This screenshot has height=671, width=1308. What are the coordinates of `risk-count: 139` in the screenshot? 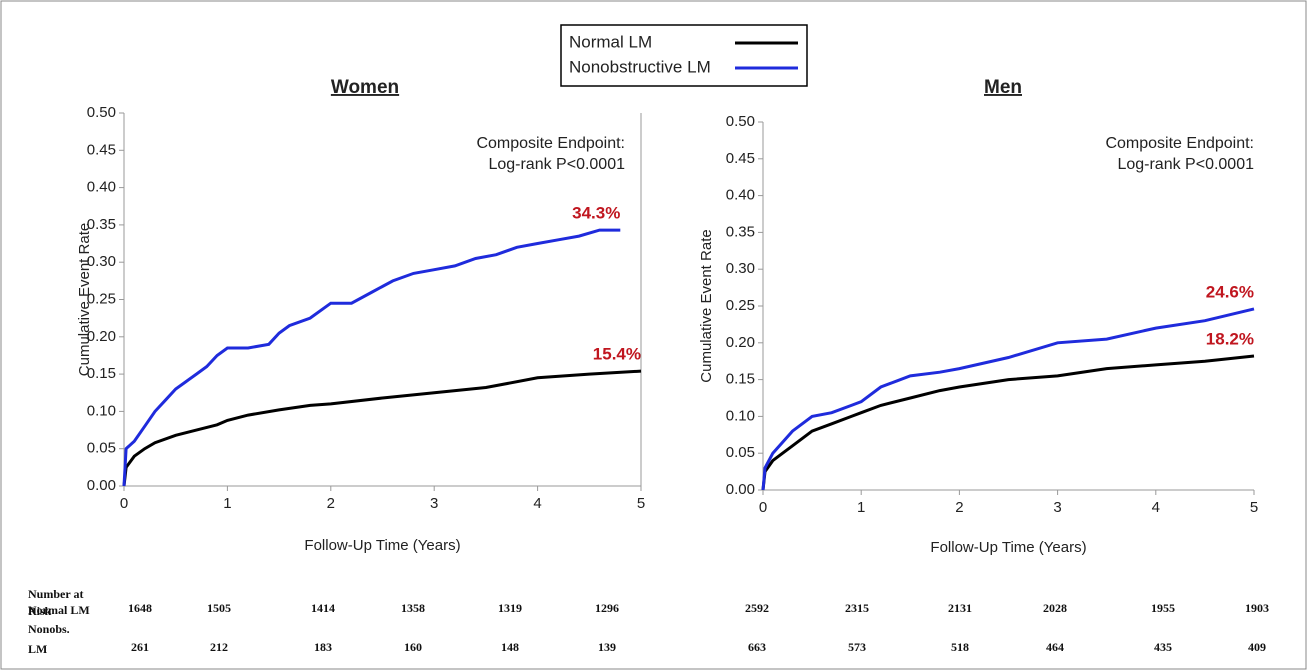 It's located at (607, 647).